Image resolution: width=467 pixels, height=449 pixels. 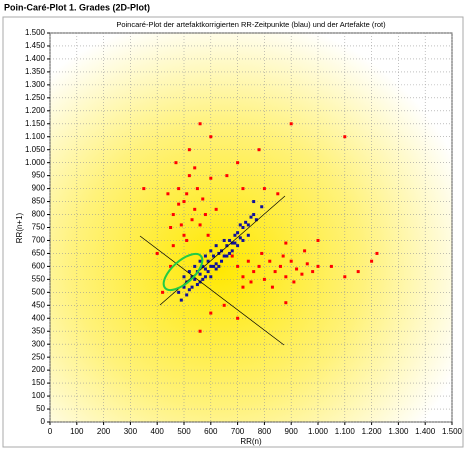 I want to click on y-tick-label: 100, so click(x=39, y=395).